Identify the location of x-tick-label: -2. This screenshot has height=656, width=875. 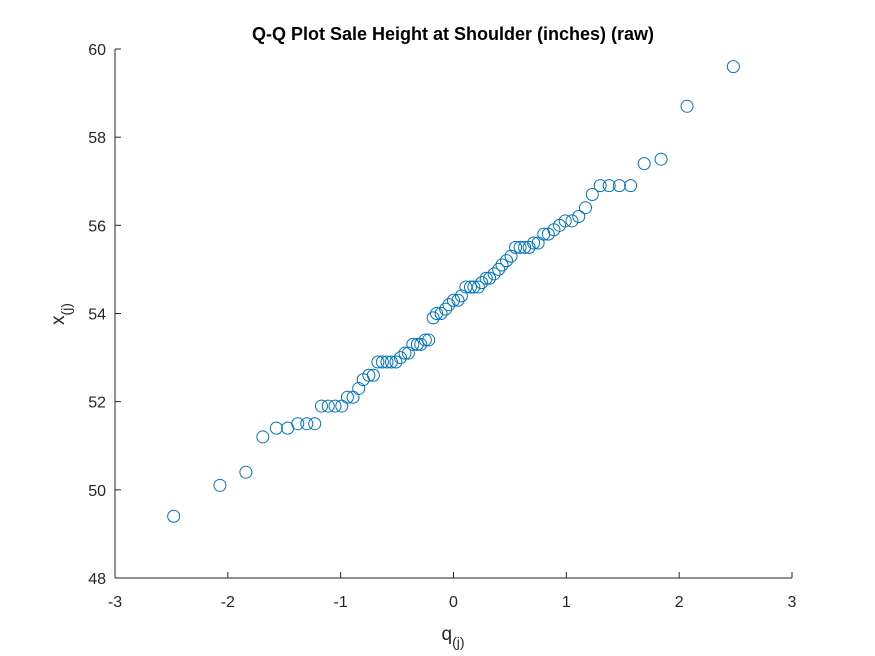
(228, 602).